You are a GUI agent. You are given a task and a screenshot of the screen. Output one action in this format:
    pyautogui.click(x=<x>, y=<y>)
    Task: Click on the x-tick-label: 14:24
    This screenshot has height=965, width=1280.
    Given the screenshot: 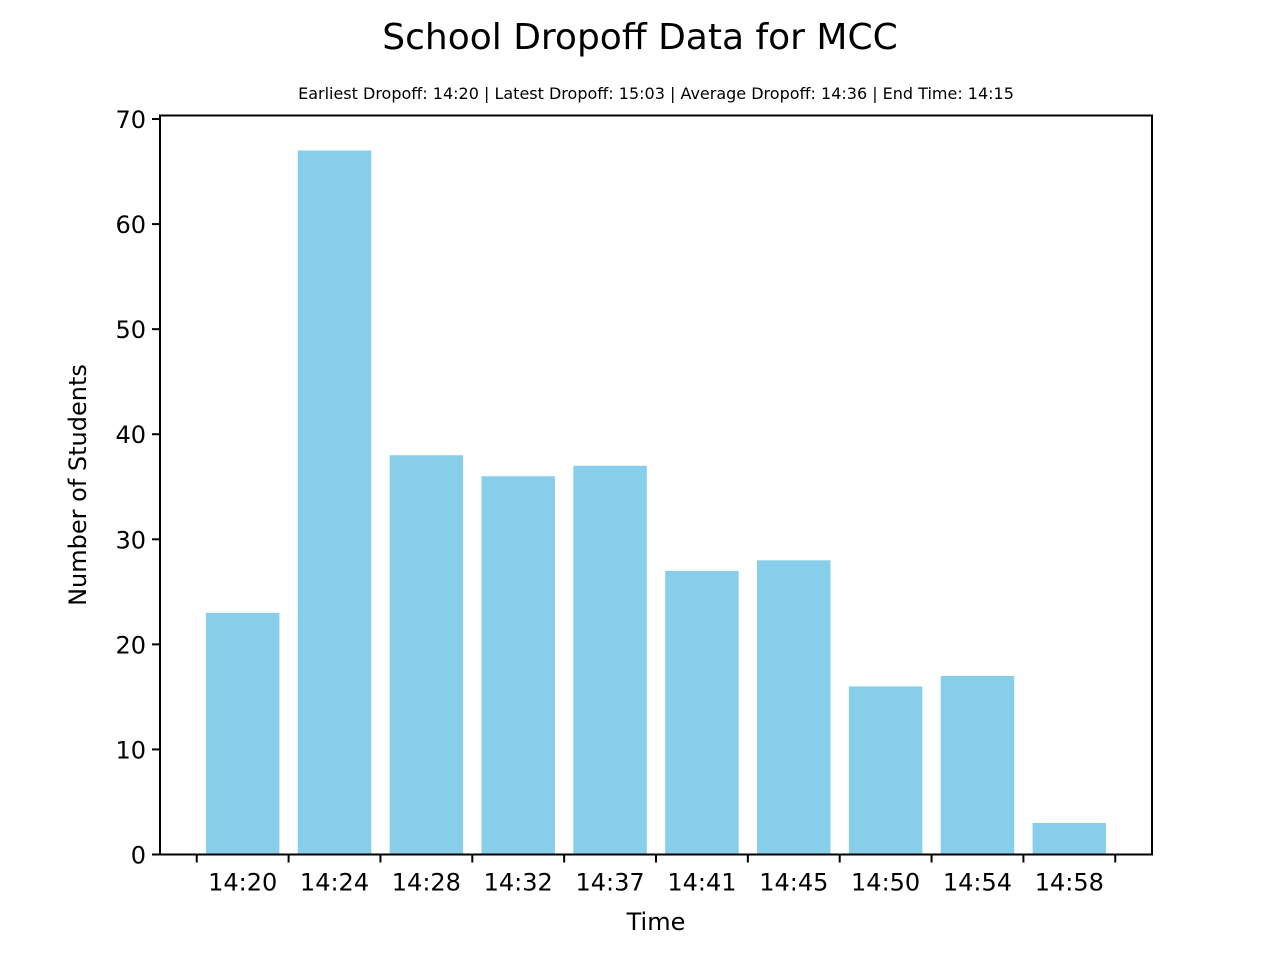 What is the action you would take?
    pyautogui.click(x=334, y=883)
    